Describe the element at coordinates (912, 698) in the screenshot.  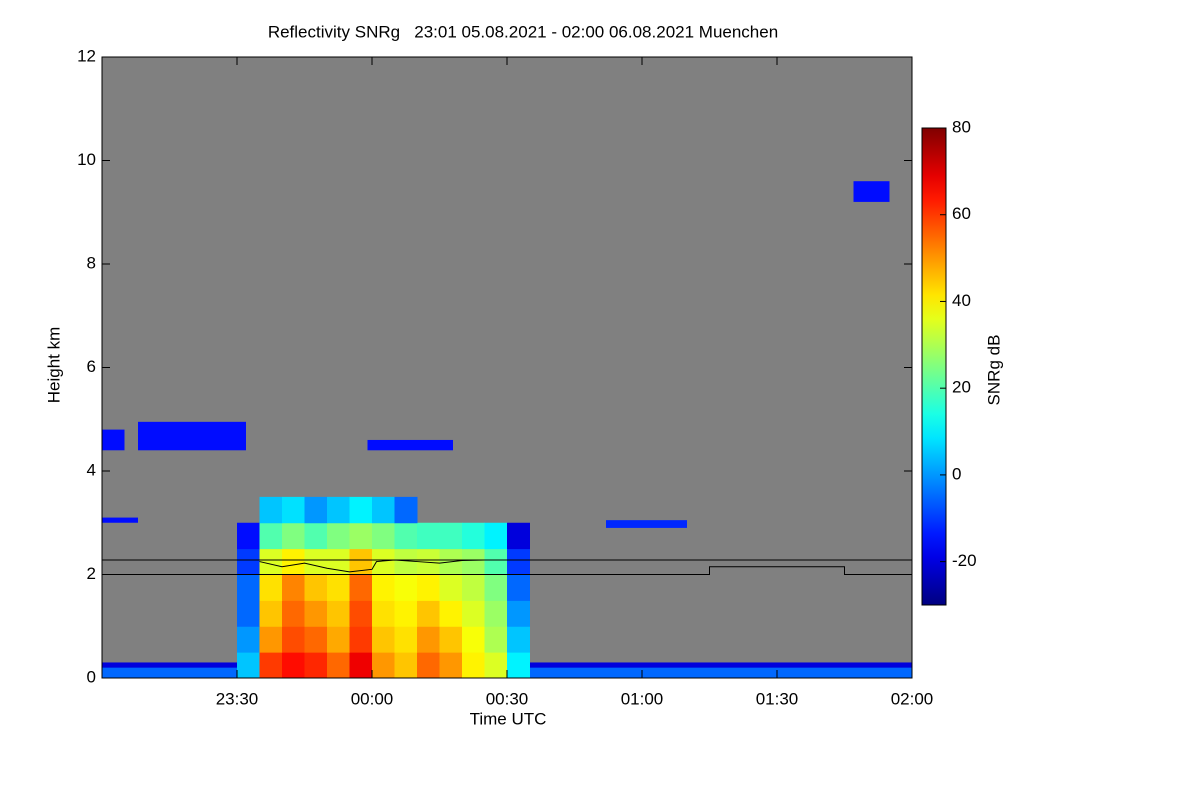
I see `x-tick-label: 02:00` at that location.